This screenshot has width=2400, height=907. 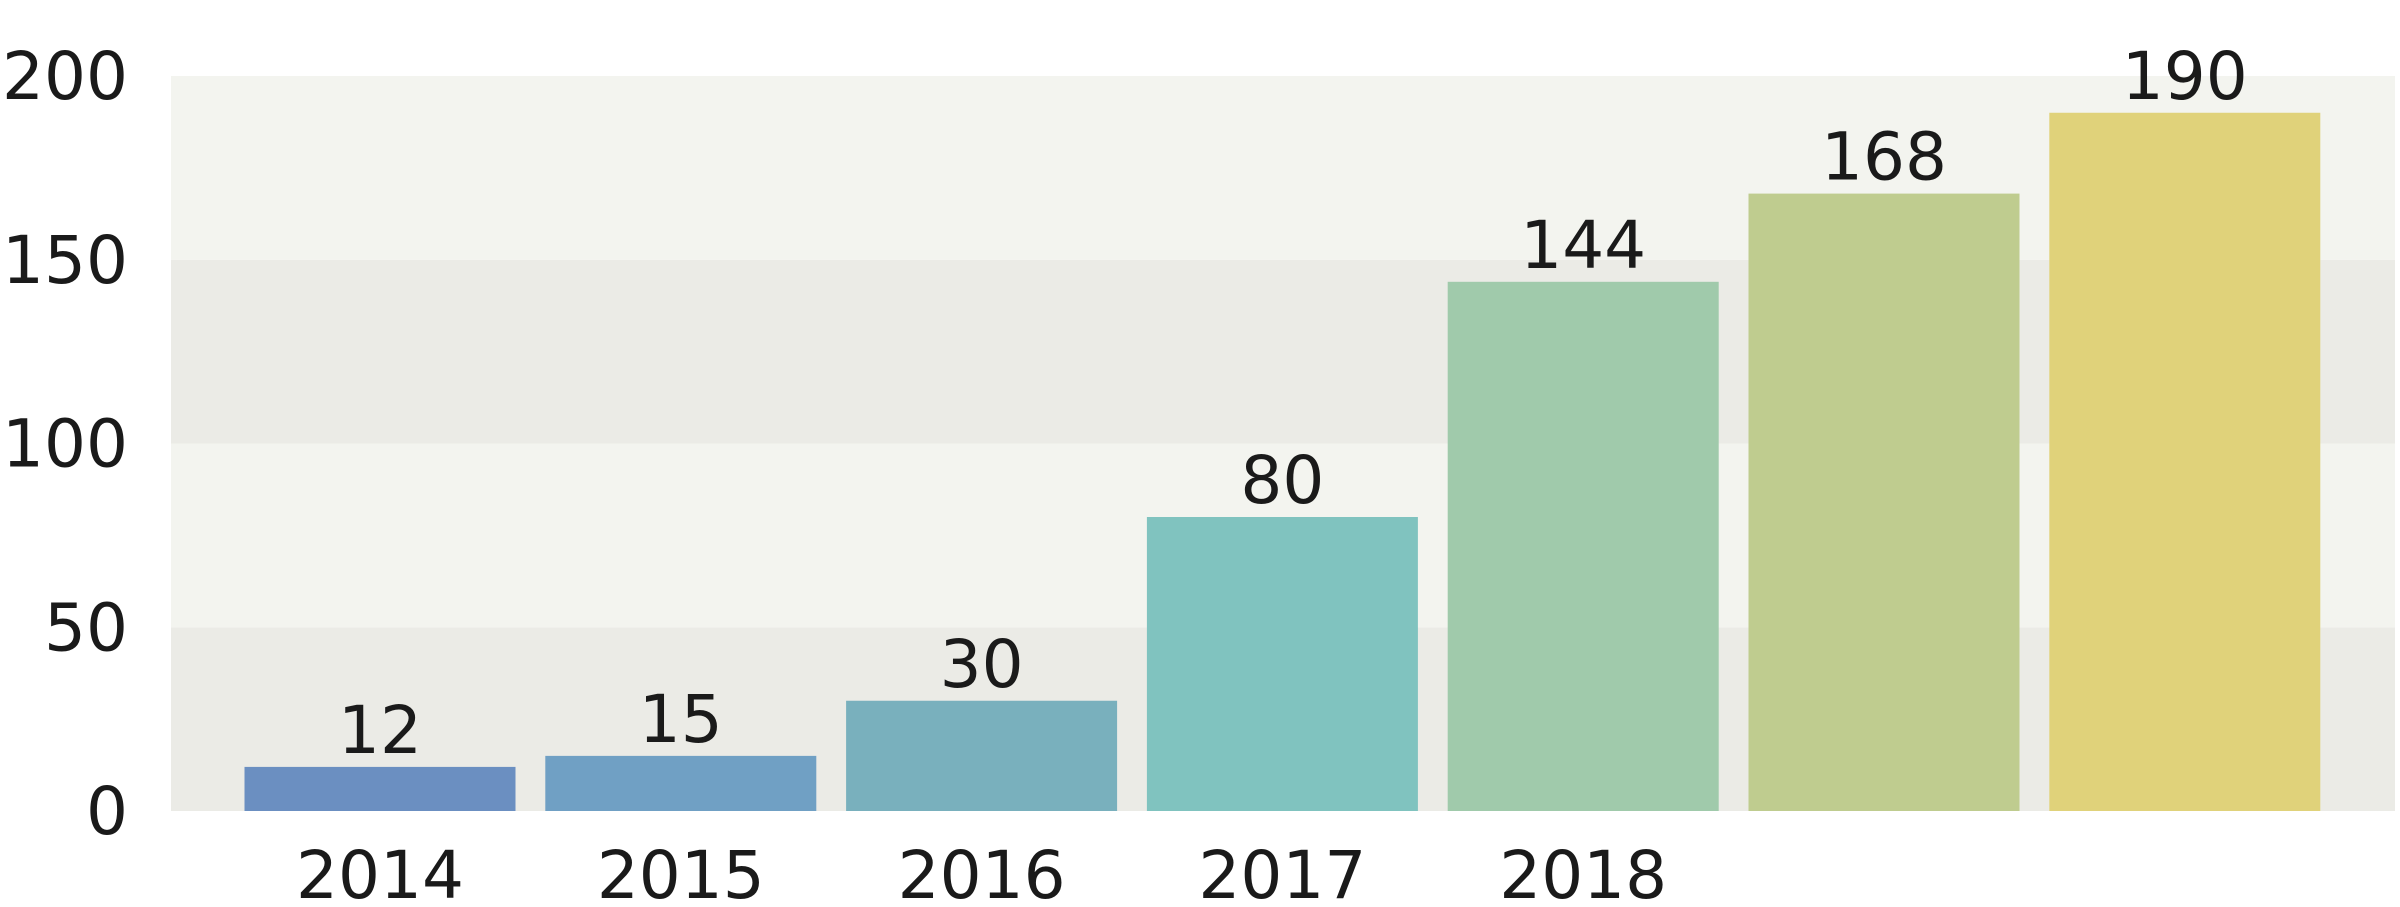 I want to click on y-tick-label: 150, so click(x=65, y=260).